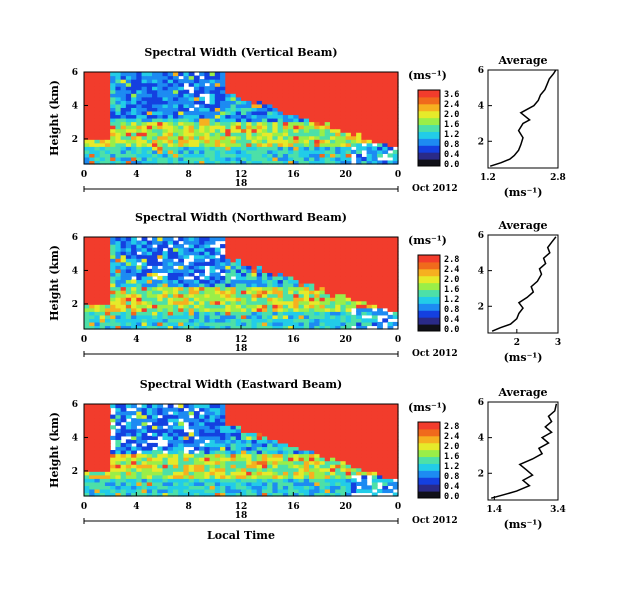 The width and height of the screenshot is (618, 598). What do you see at coordinates (451, 165) in the screenshot?
I see `colorbar-tick-label: 0.0` at bounding box center [451, 165].